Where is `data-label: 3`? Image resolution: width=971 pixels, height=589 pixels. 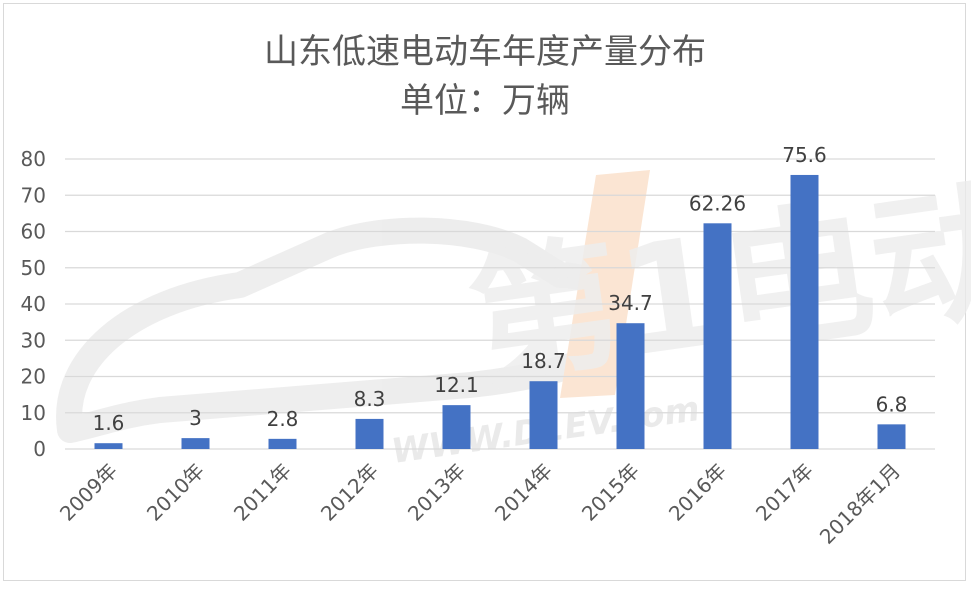 data-label: 3 is located at coordinates (195, 418).